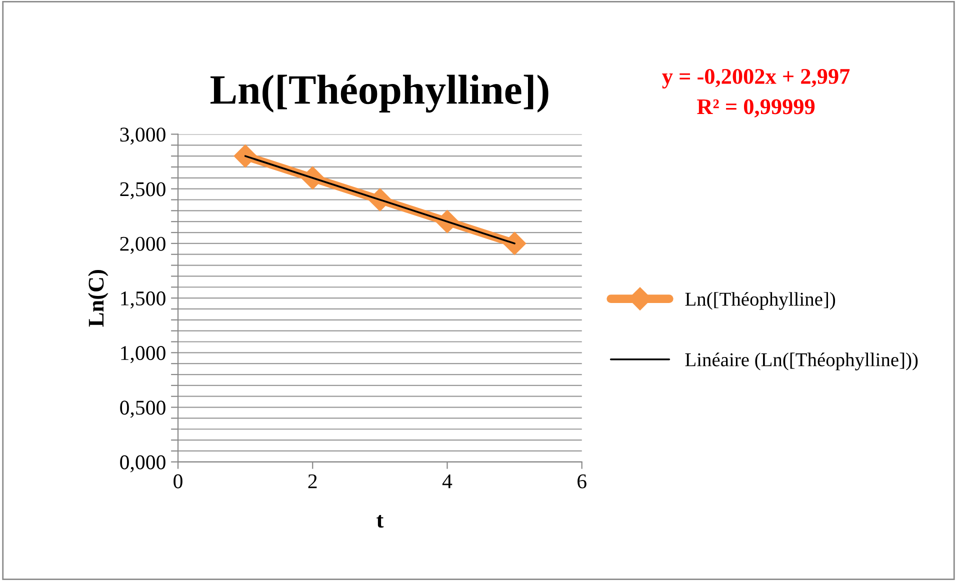 Image resolution: width=957 pixels, height=581 pixels. What do you see at coordinates (143, 409) in the screenshot?
I see `y-tick-label: 0,500` at bounding box center [143, 409].